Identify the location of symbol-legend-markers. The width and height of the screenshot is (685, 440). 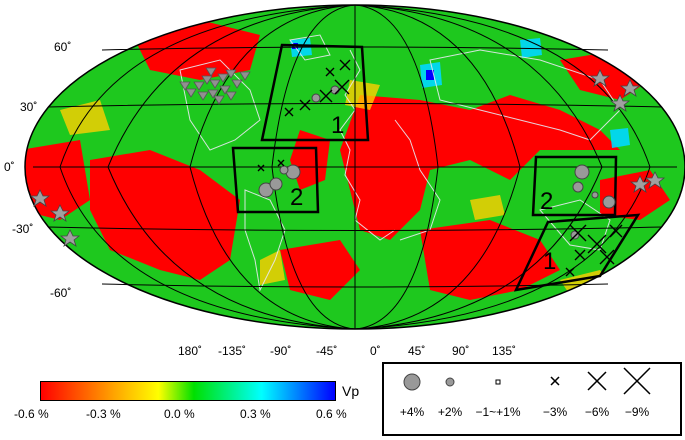
(527, 381).